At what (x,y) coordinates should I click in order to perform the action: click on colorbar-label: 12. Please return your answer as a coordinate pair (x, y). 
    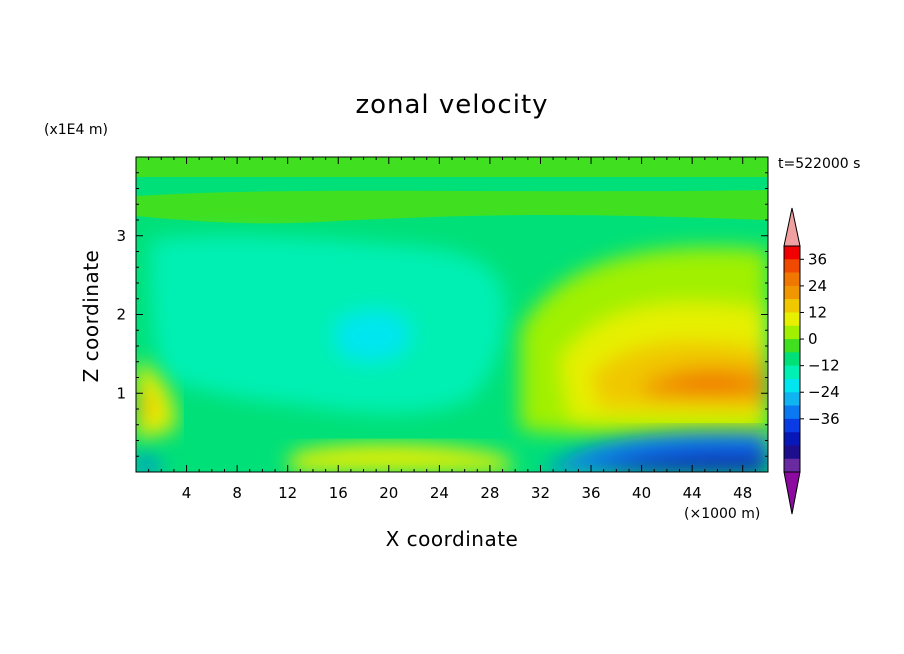
    Looking at the image, I should click on (817, 312).